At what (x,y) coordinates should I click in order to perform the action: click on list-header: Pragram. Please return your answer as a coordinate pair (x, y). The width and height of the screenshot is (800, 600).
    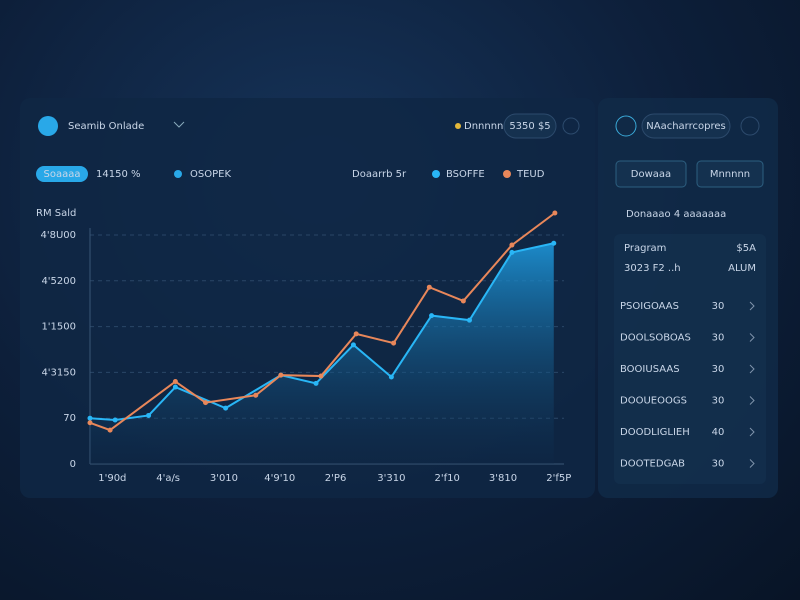
    Looking at the image, I should click on (645, 248).